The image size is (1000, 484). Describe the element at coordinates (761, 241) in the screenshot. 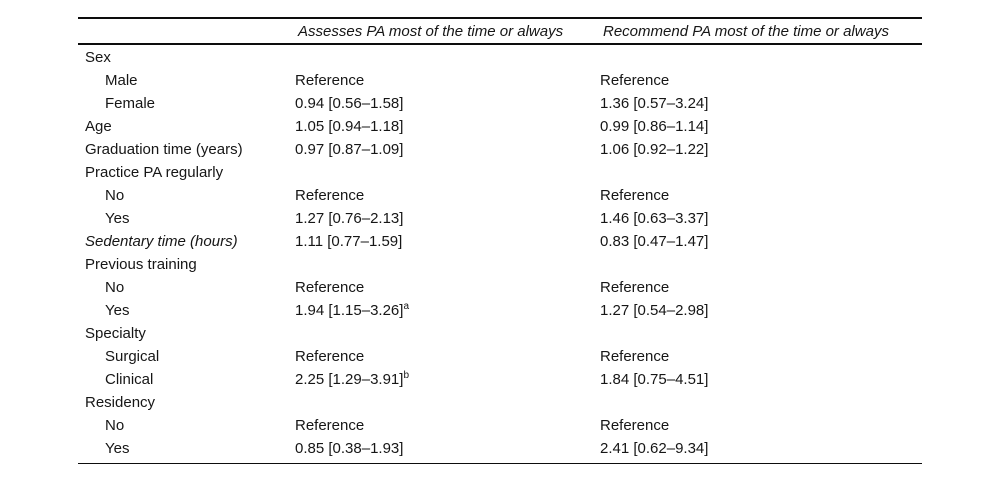

I see `cell-recommend-value: 0.83 [0.47–1.47]` at that location.